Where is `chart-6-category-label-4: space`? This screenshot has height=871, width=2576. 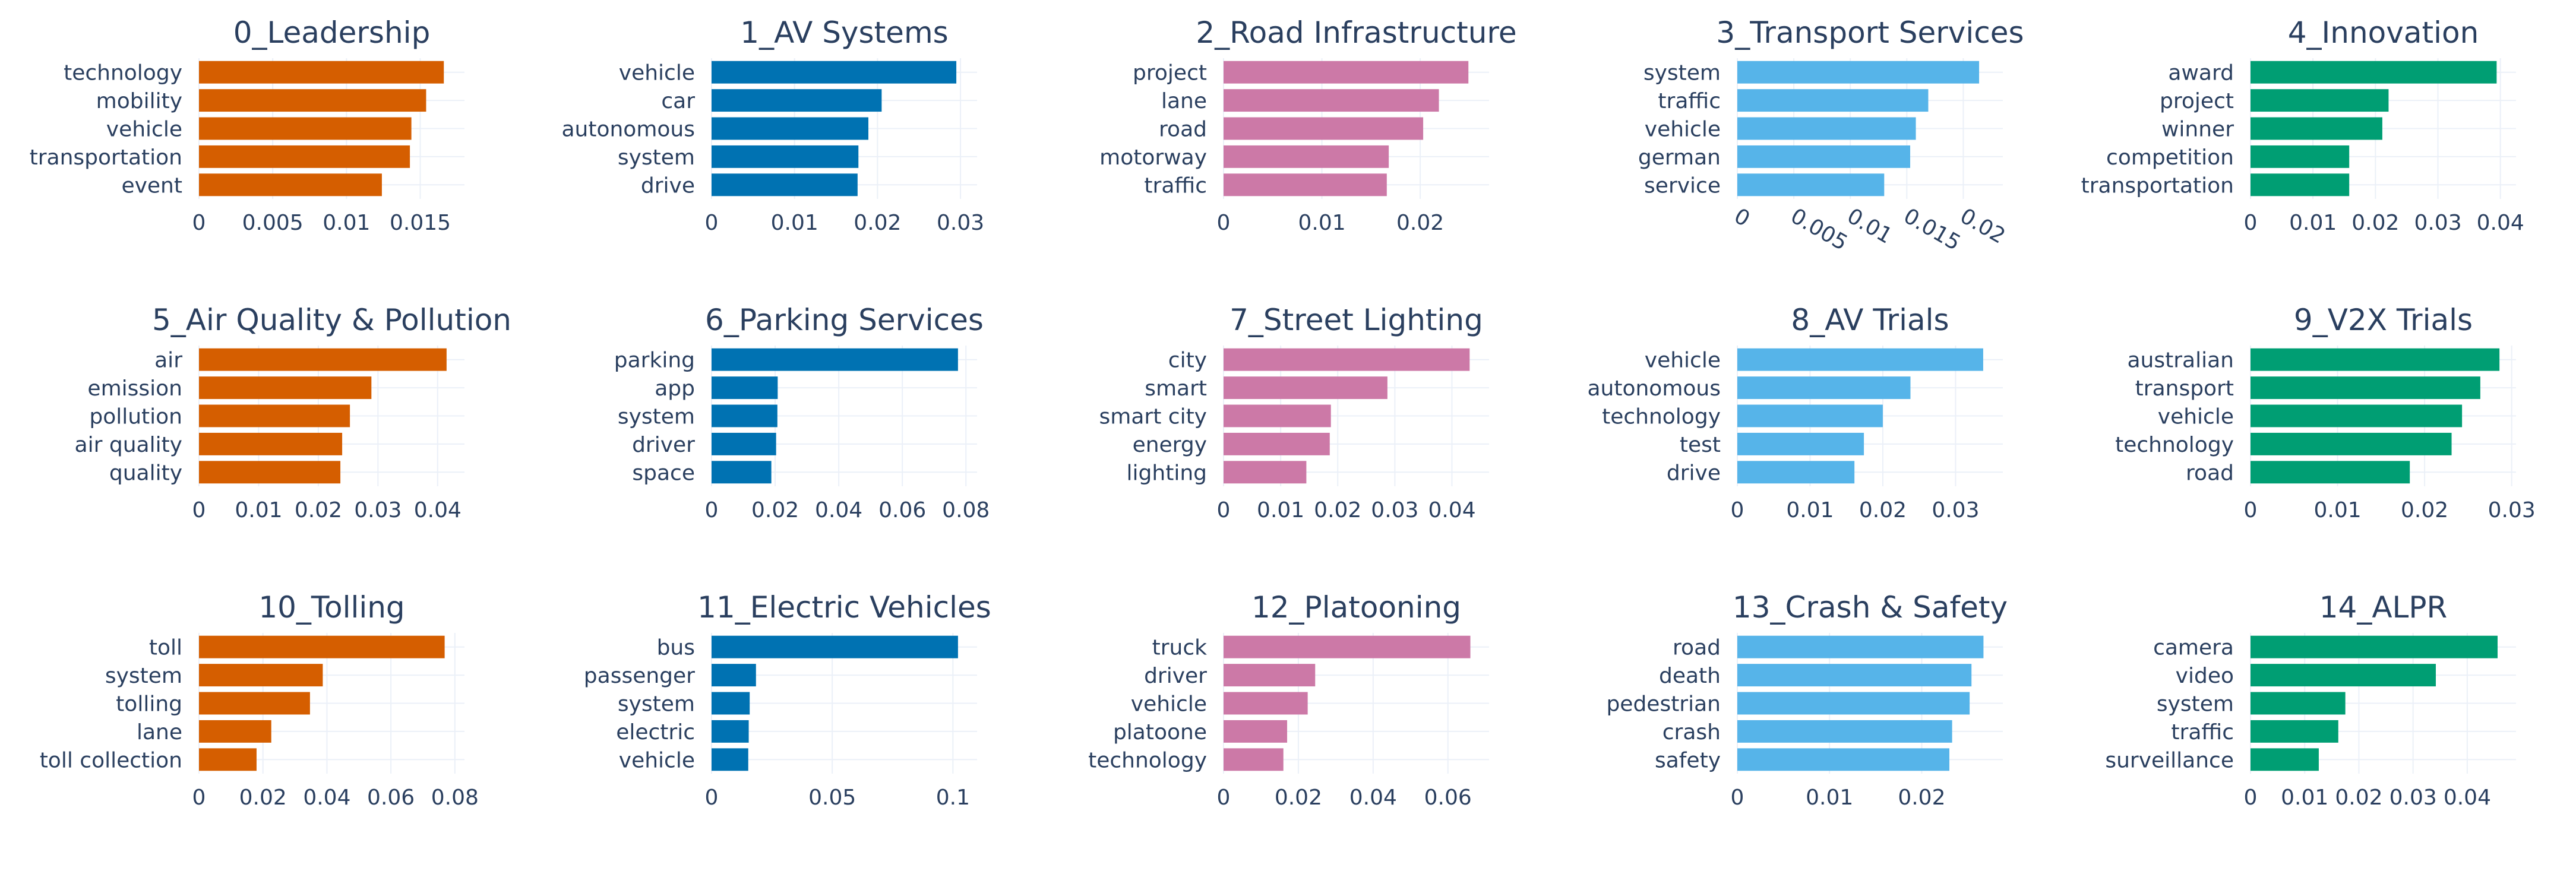 chart-6-category-label-4: space is located at coordinates (663, 473).